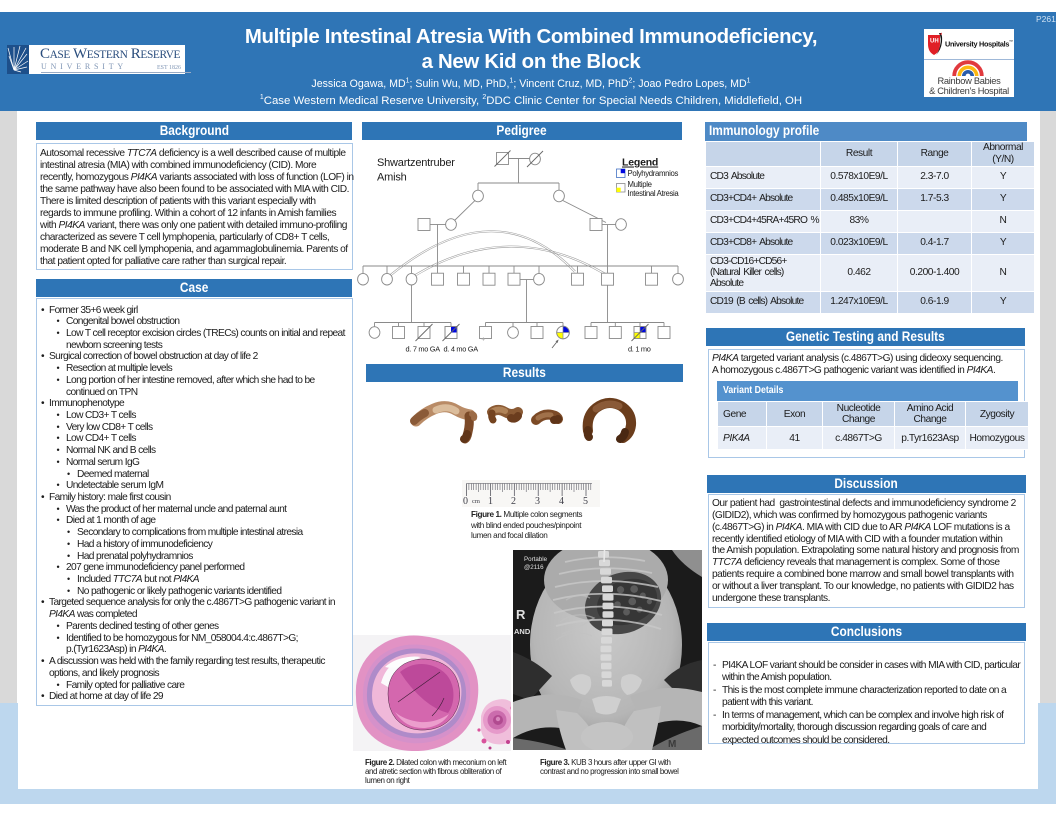 Image resolution: width=1056 pixels, height=816 pixels. What do you see at coordinates (585, 501) in the screenshot?
I see `svg-text: 5` at bounding box center [585, 501].